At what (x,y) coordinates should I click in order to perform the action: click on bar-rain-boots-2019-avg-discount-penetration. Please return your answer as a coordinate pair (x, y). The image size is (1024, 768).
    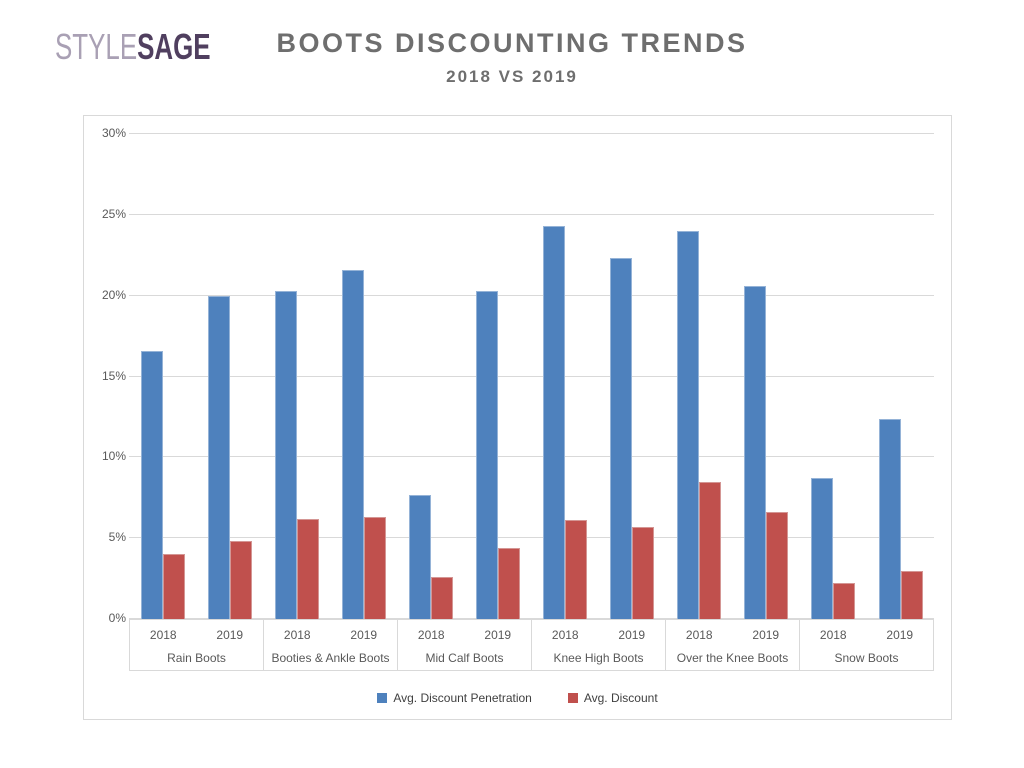
    Looking at the image, I should click on (218, 457).